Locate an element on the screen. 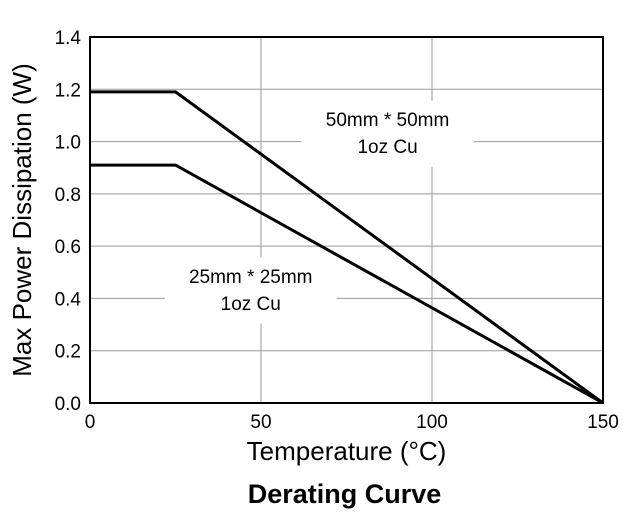  y-axis-label: Max Power Dissipation (W) is located at coordinates (22, 220).